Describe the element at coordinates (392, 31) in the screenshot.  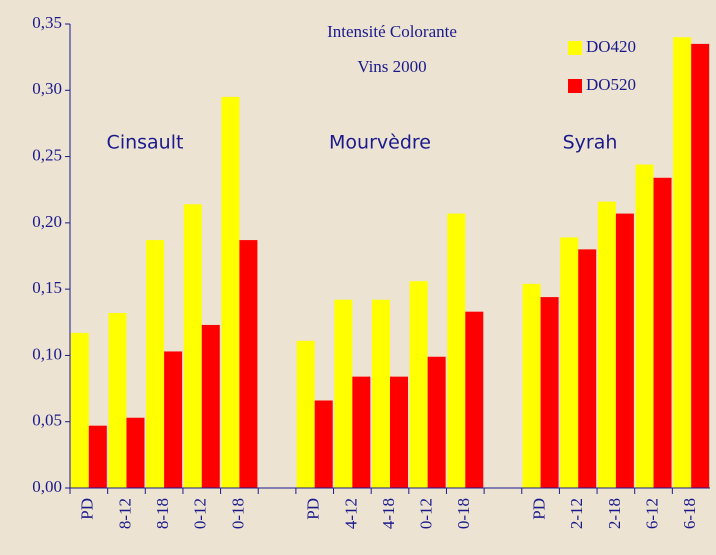
I see `chart-title: Intensité Colorante` at that location.